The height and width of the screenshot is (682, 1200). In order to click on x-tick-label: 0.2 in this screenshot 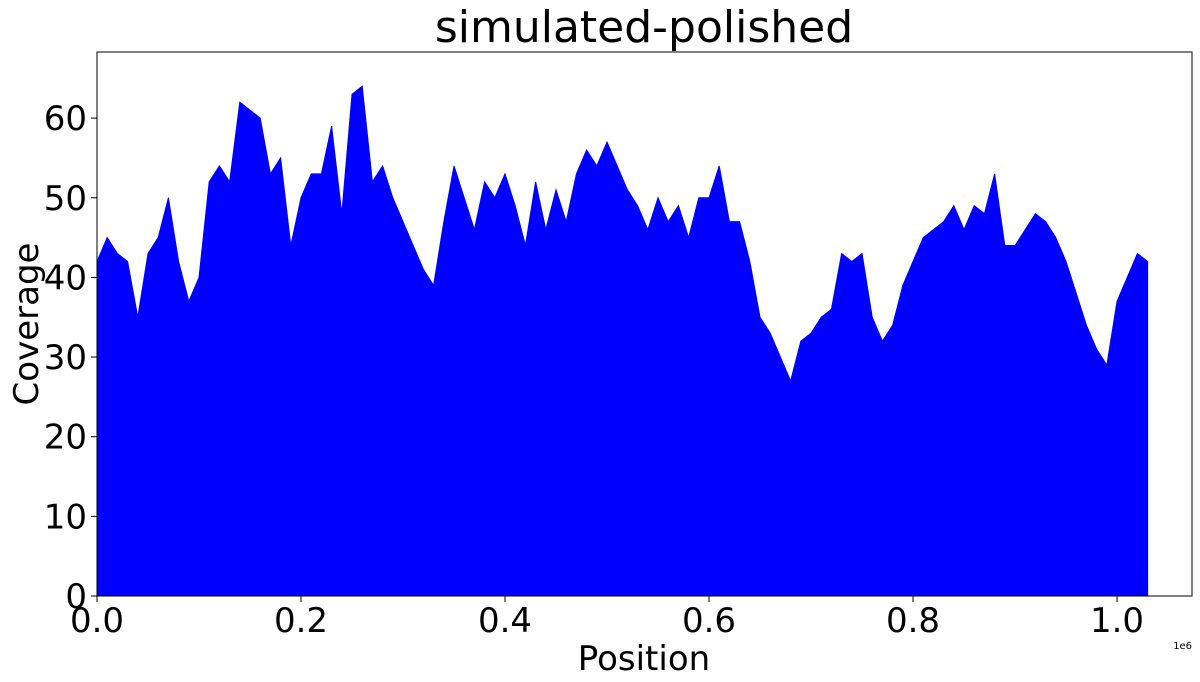, I will do `click(301, 621)`.